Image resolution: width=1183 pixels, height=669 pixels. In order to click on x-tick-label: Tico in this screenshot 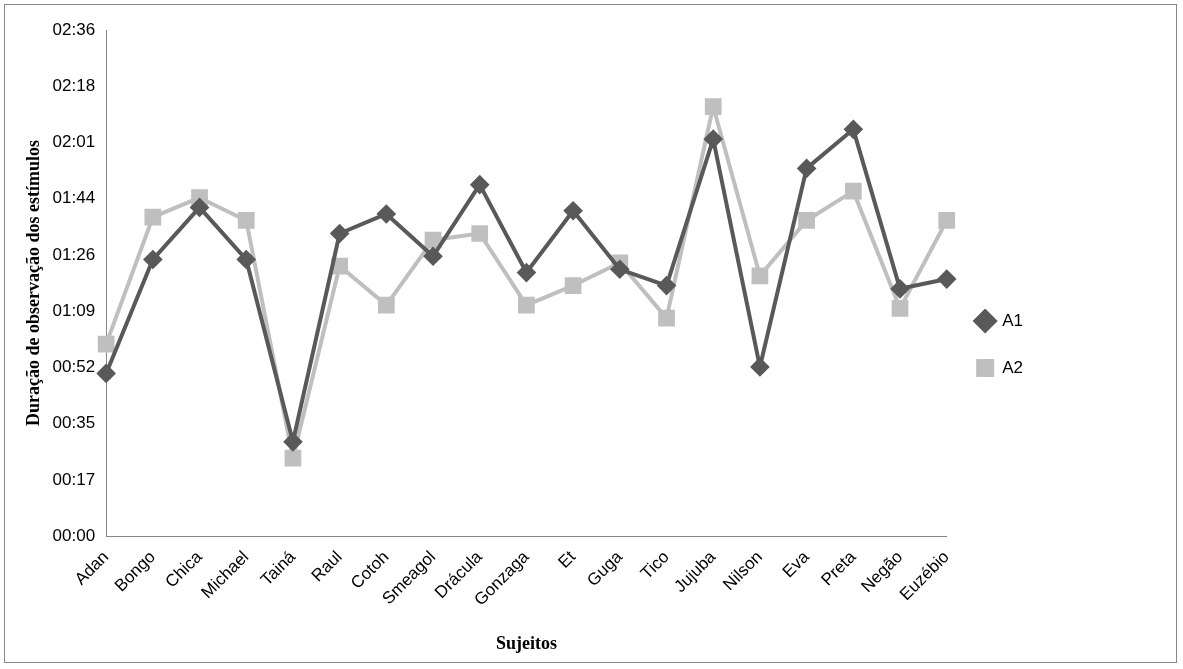, I will do `click(654, 565)`.